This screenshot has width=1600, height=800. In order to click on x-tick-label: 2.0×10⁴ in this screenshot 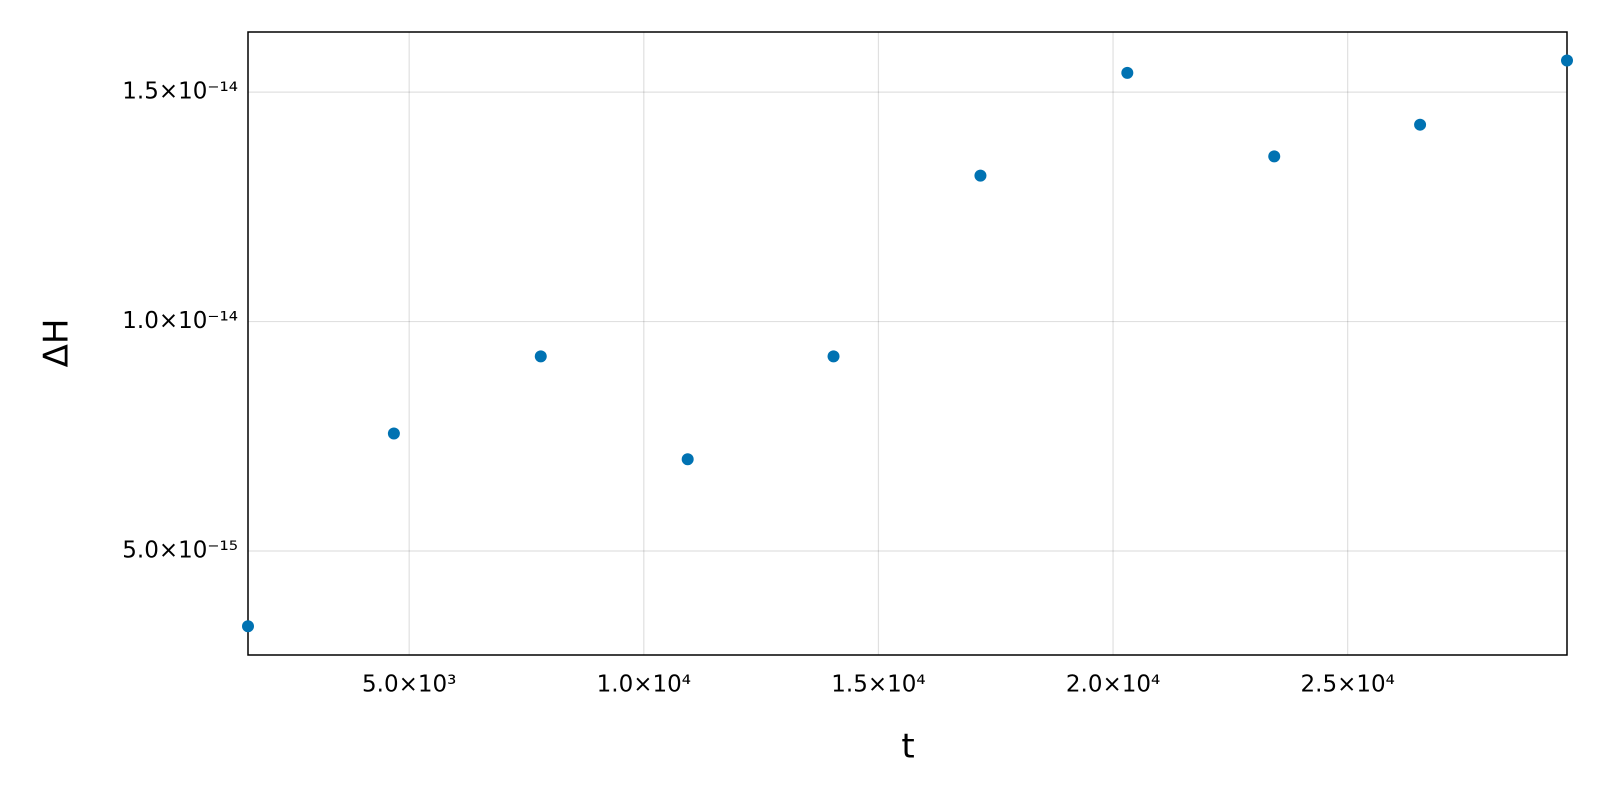, I will do `click(1113, 685)`.